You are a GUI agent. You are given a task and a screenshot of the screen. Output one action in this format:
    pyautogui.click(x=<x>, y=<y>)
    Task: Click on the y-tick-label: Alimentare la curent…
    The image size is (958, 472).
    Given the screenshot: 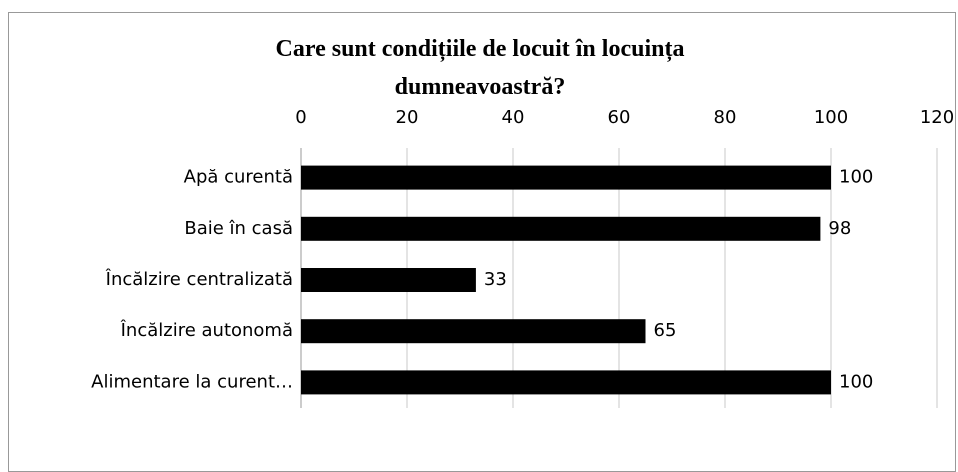 What is the action you would take?
    pyautogui.click(x=192, y=381)
    